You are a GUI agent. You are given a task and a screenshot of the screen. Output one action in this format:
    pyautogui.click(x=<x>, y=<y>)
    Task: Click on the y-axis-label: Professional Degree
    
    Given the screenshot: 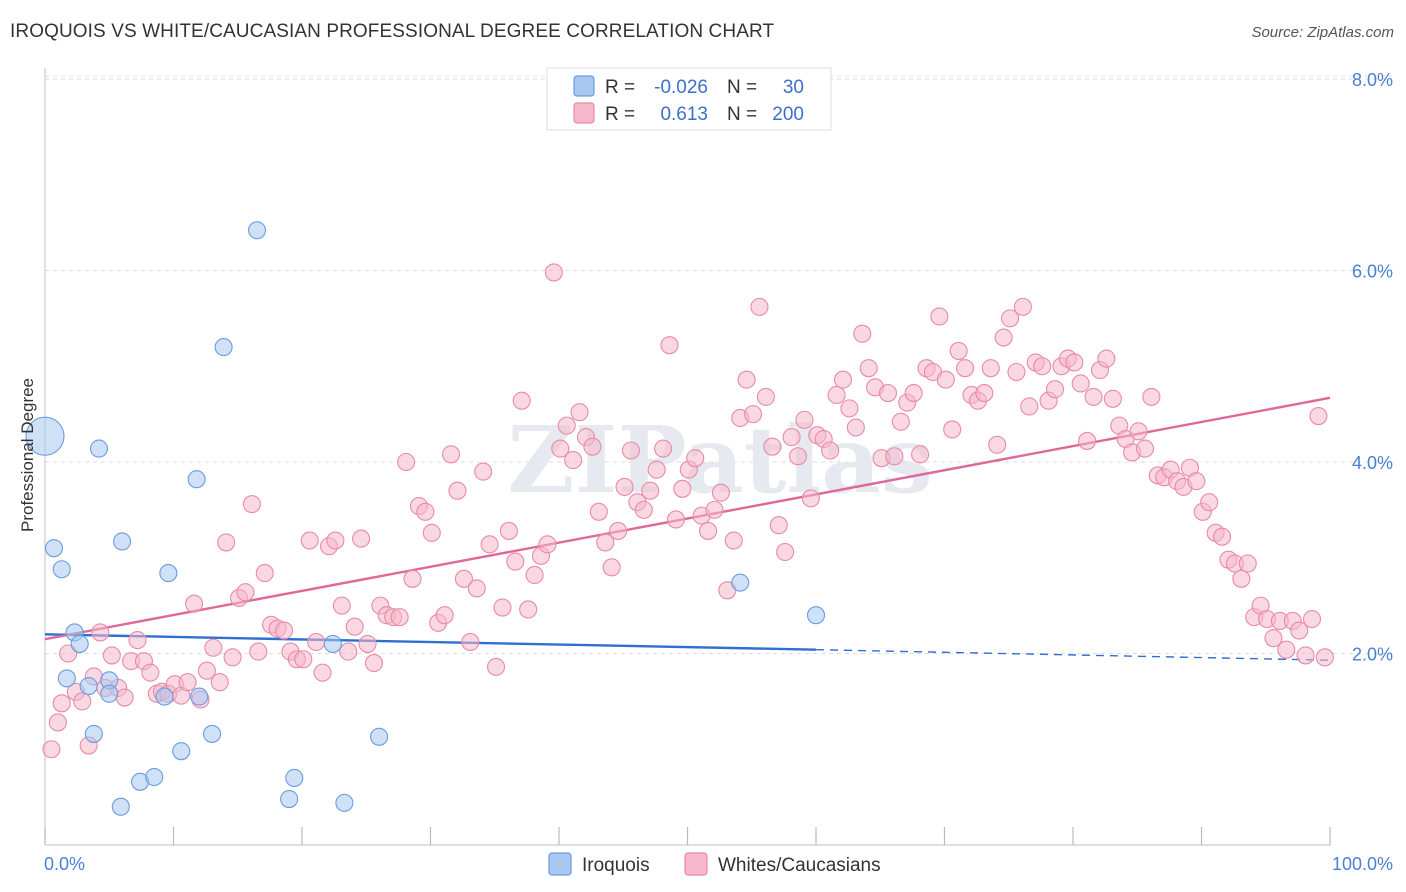 What is the action you would take?
    pyautogui.click(x=27, y=455)
    